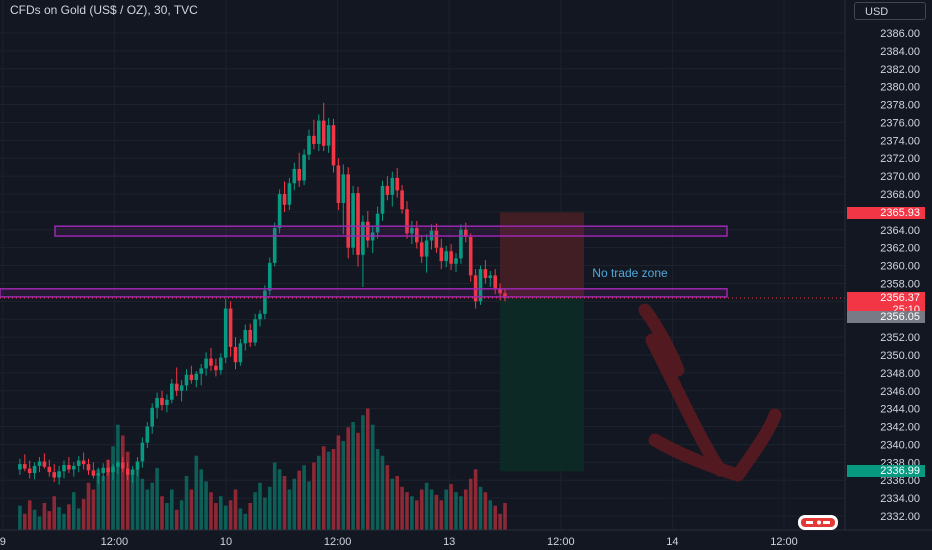 This screenshot has height=550, width=932. Describe the element at coordinates (542, 255) in the screenshot. I see `position-stop-area` at that location.